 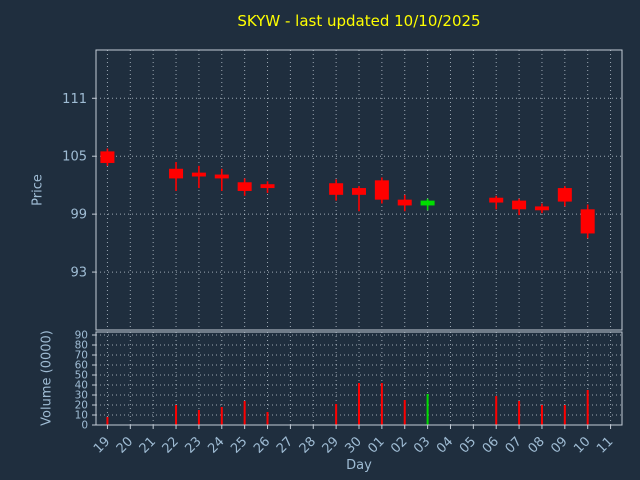 I want to click on price-tick-label: 111, so click(x=74, y=99).